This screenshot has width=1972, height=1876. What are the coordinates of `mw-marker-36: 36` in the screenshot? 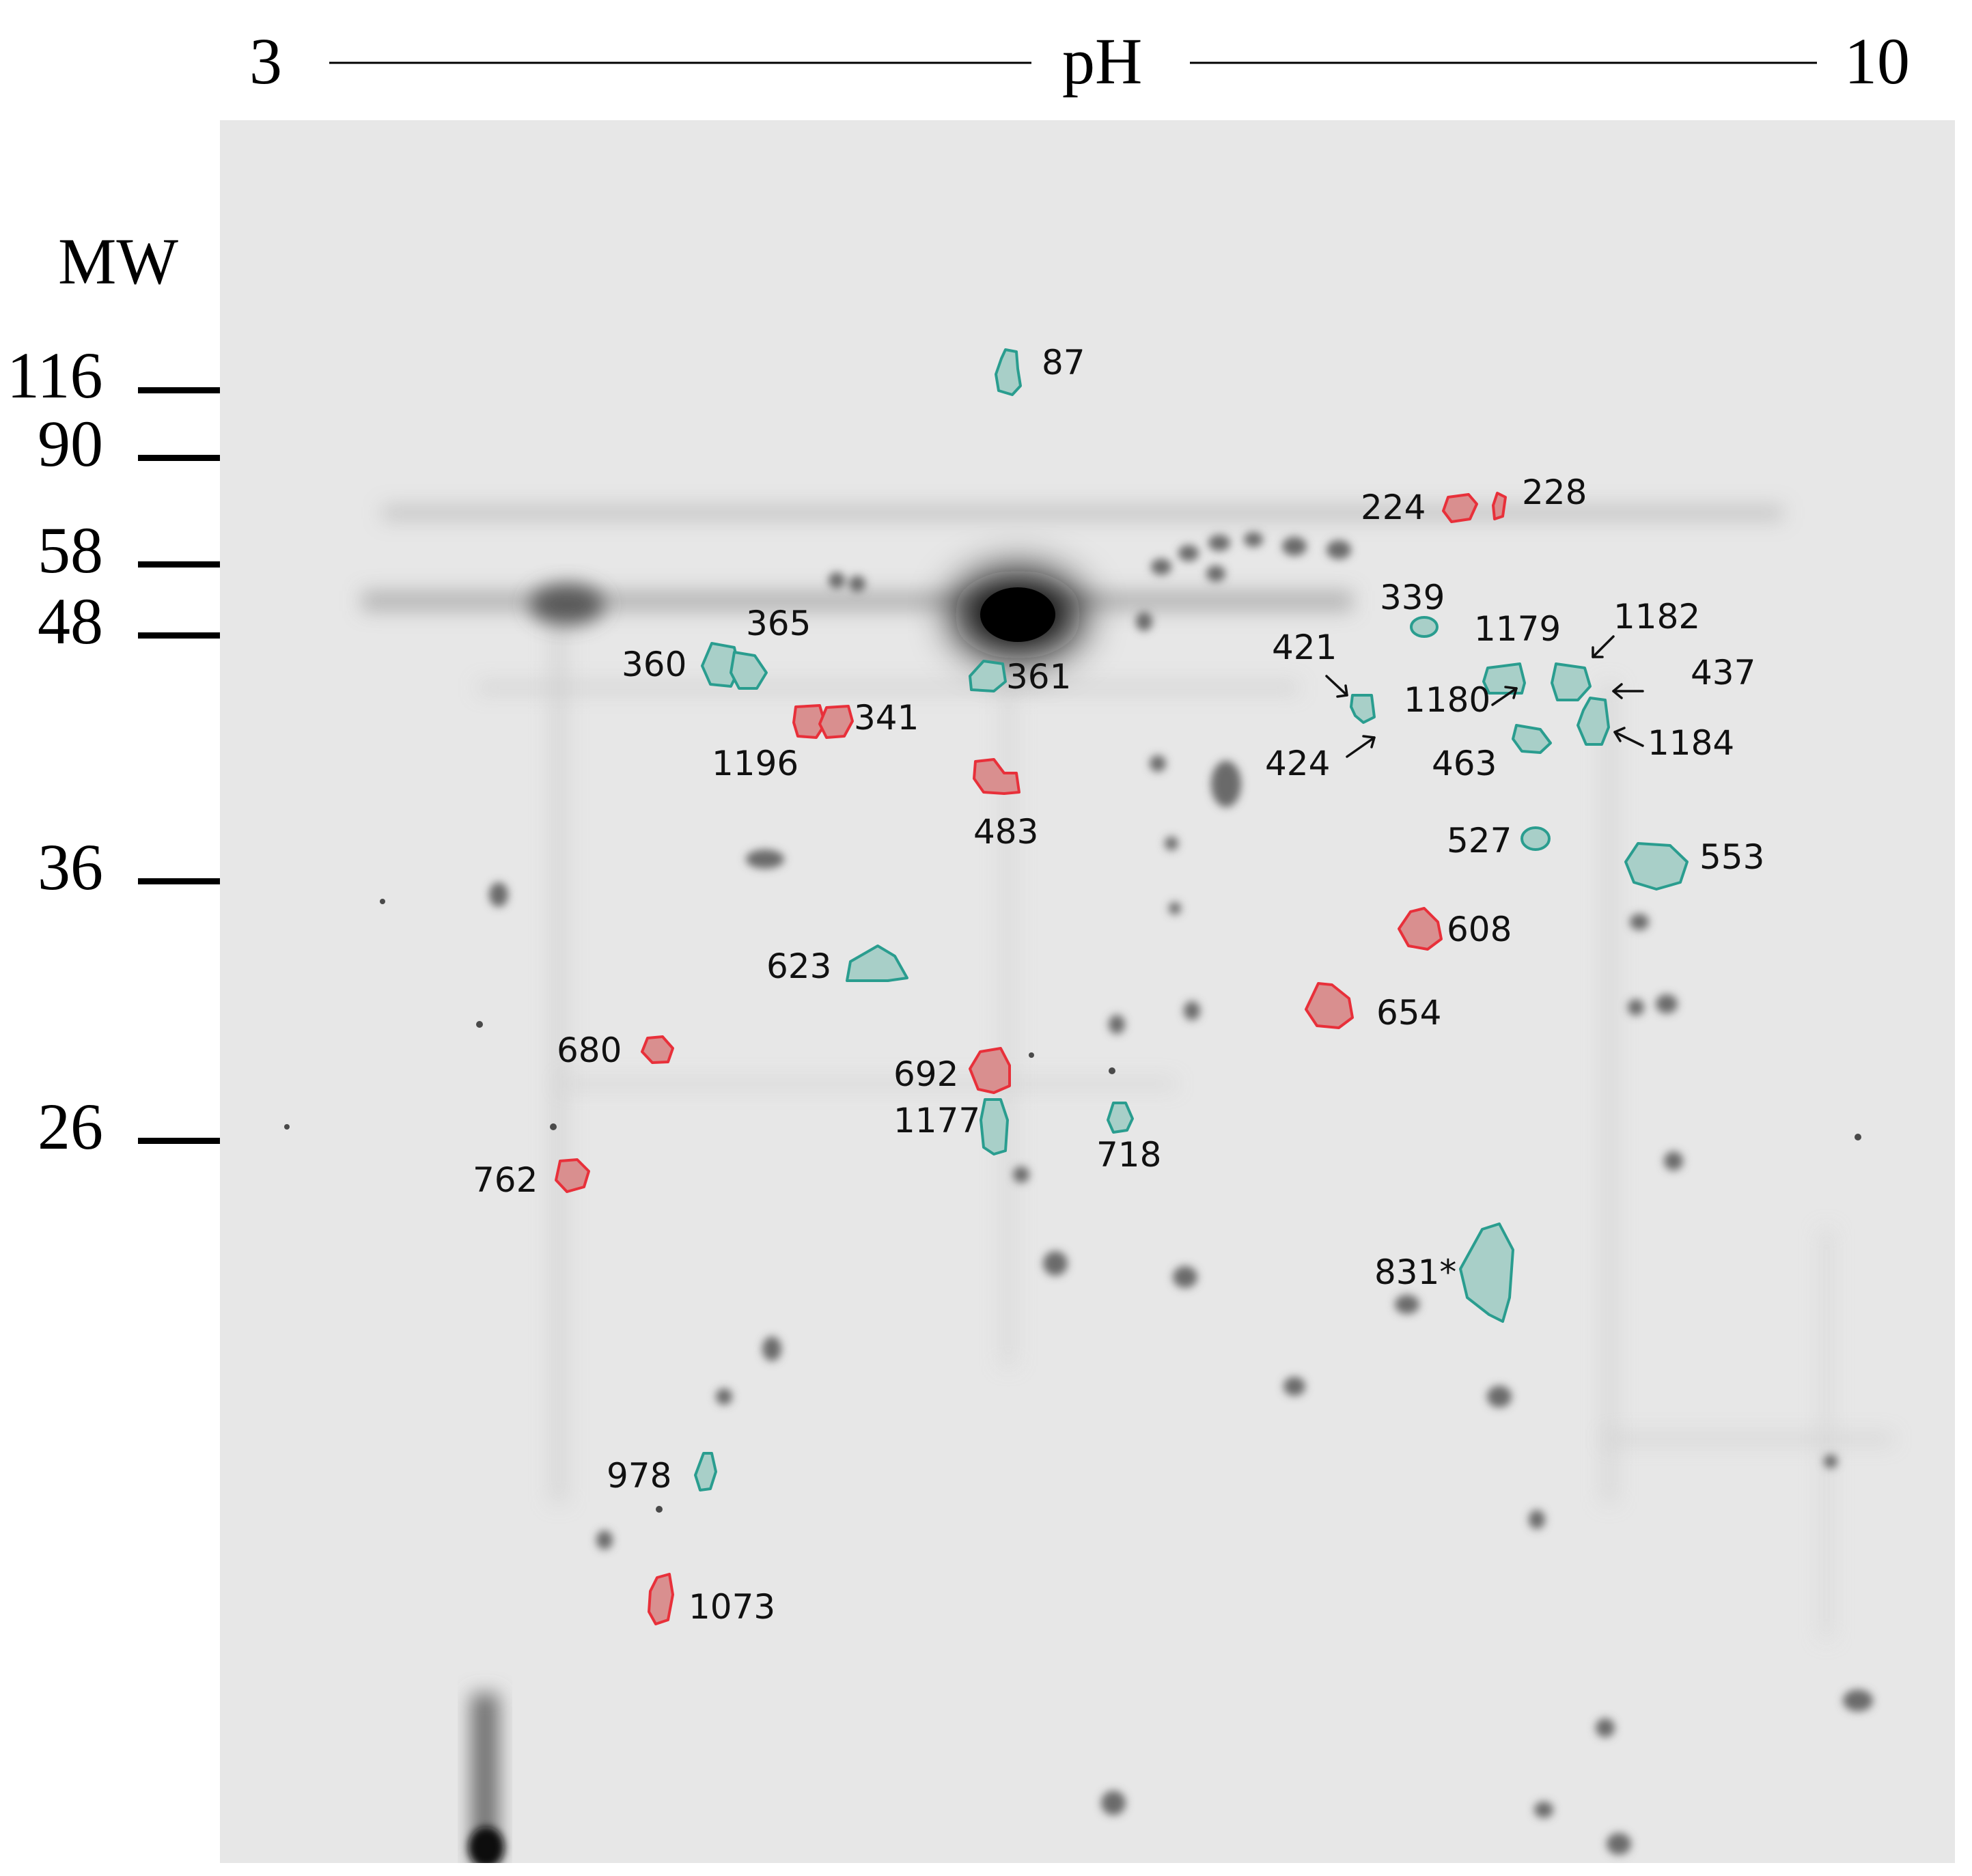 It's located at (129, 867).